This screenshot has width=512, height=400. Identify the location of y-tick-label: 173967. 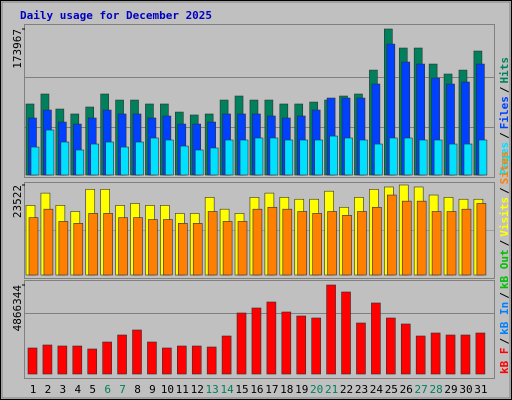
(17, 49).